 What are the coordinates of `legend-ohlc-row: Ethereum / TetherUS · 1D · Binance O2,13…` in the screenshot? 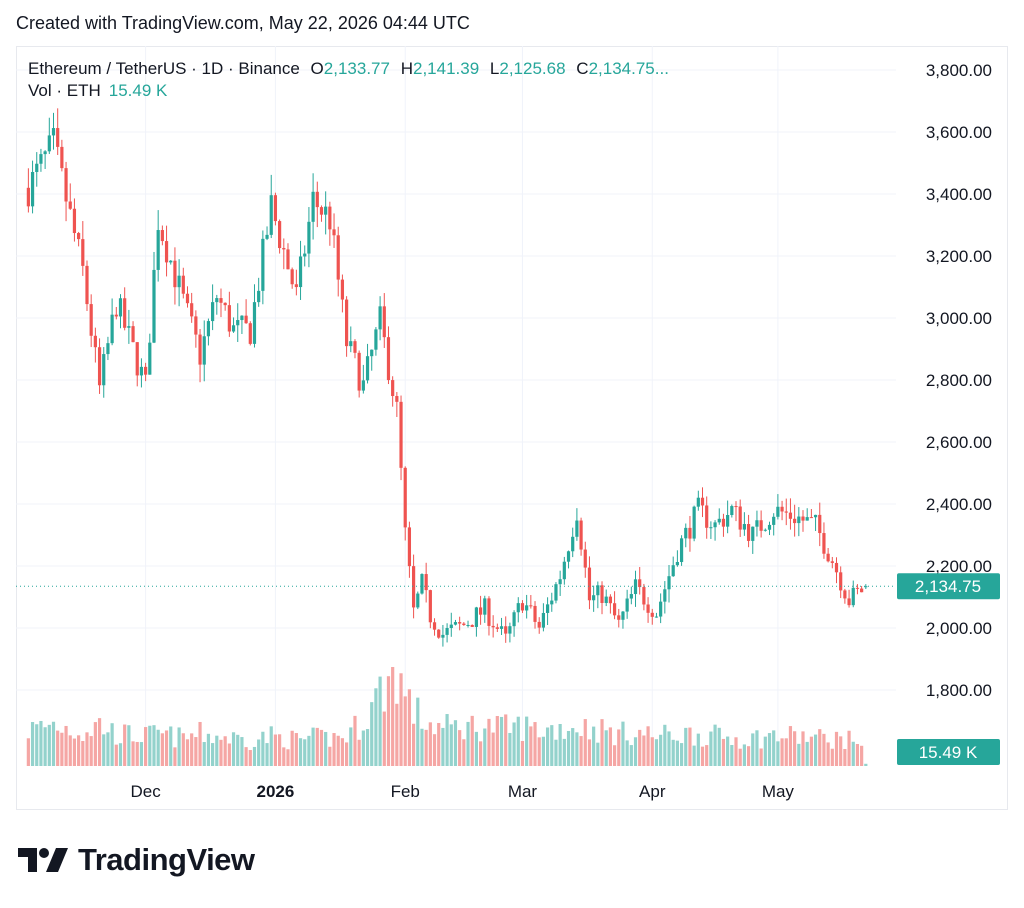 It's located at (348, 69).